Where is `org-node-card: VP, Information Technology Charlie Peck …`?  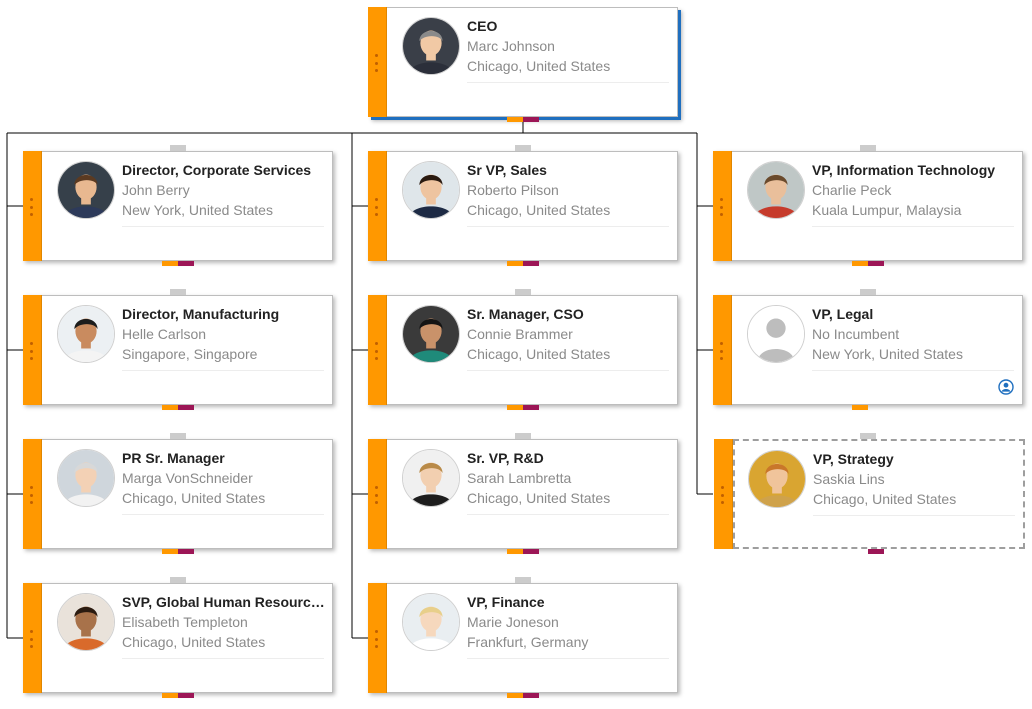
org-node-card: VP, Information Technology Charlie Peck … is located at coordinates (868, 206).